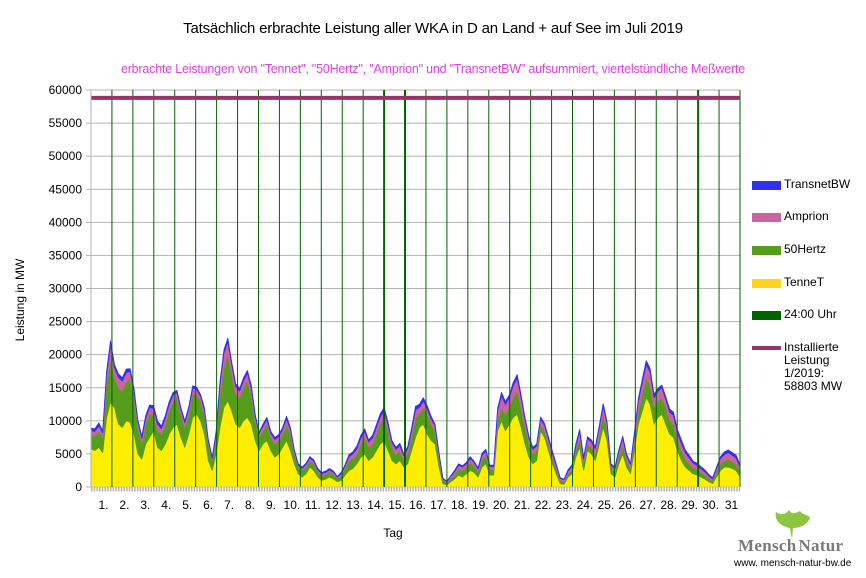  What do you see at coordinates (66, 322) in the screenshot?
I see `y-tick-label: 25000` at bounding box center [66, 322].